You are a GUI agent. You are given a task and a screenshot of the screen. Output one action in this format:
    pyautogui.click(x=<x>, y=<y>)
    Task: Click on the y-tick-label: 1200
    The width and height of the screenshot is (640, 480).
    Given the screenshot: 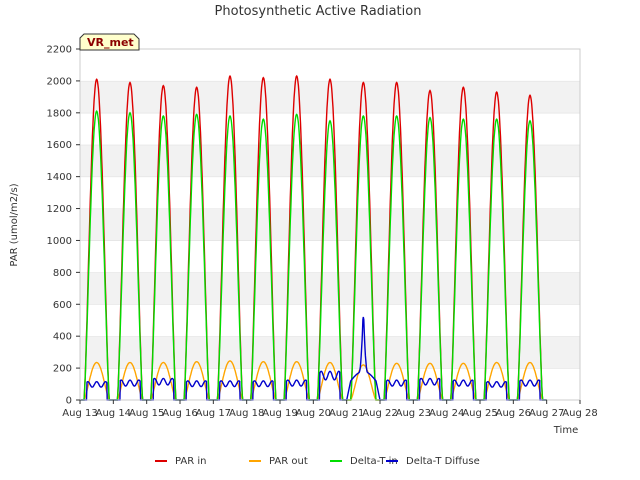 What is the action you would take?
    pyautogui.click(x=59, y=209)
    